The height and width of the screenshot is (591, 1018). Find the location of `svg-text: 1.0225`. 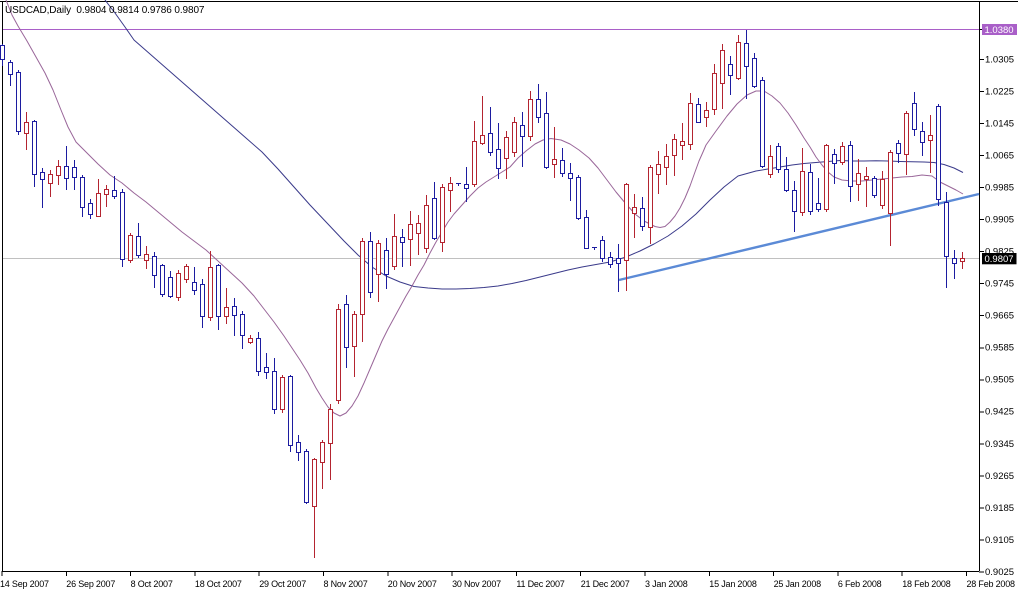

svg-text: 1.0225 is located at coordinates (999, 91).